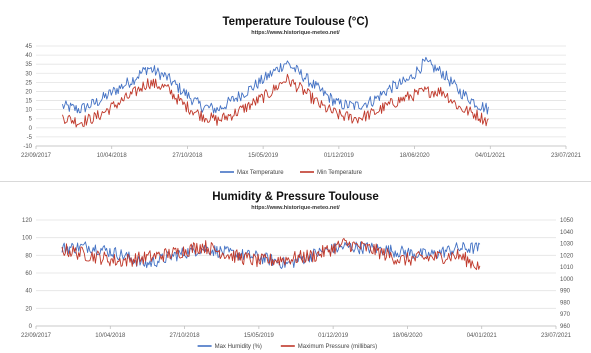 The image size is (591, 353). What do you see at coordinates (295, 197) in the screenshot?
I see `humidity-chart-title: Humidity & Pressure Toulouse` at bounding box center [295, 197].